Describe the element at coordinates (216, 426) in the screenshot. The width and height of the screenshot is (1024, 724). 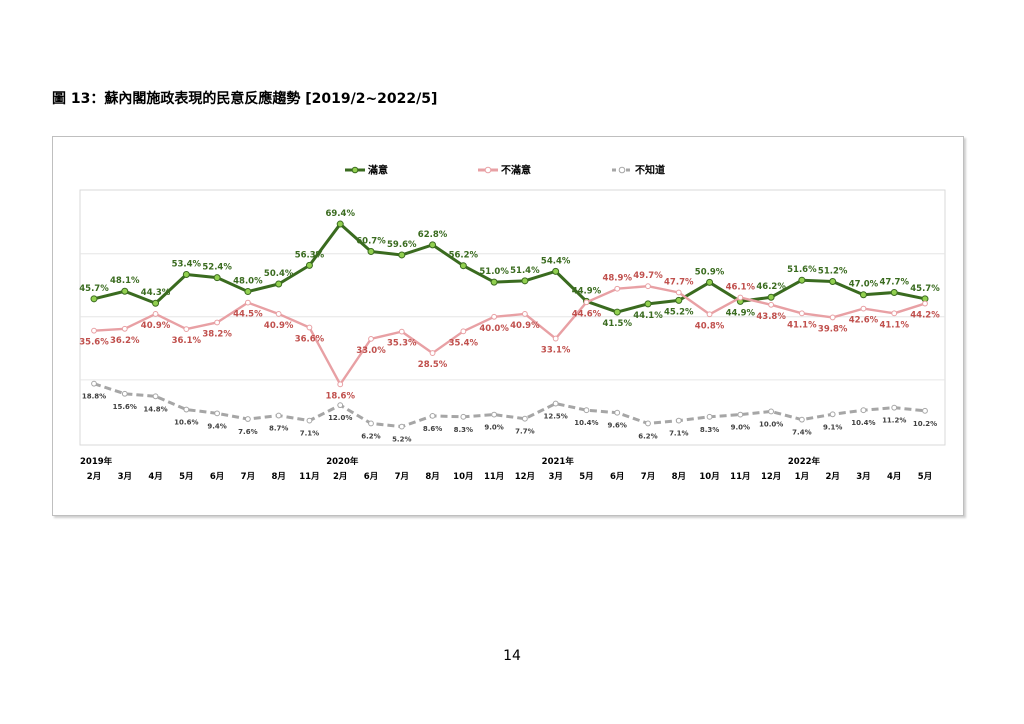
I see `data-label: 9.4%` at that location.